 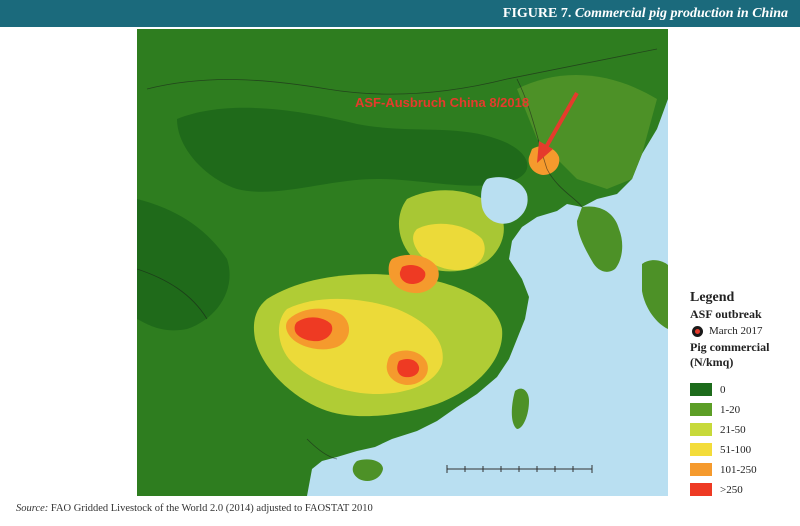 What do you see at coordinates (183, 265) in the screenshot?
I see `western-plateau` at bounding box center [183, 265].